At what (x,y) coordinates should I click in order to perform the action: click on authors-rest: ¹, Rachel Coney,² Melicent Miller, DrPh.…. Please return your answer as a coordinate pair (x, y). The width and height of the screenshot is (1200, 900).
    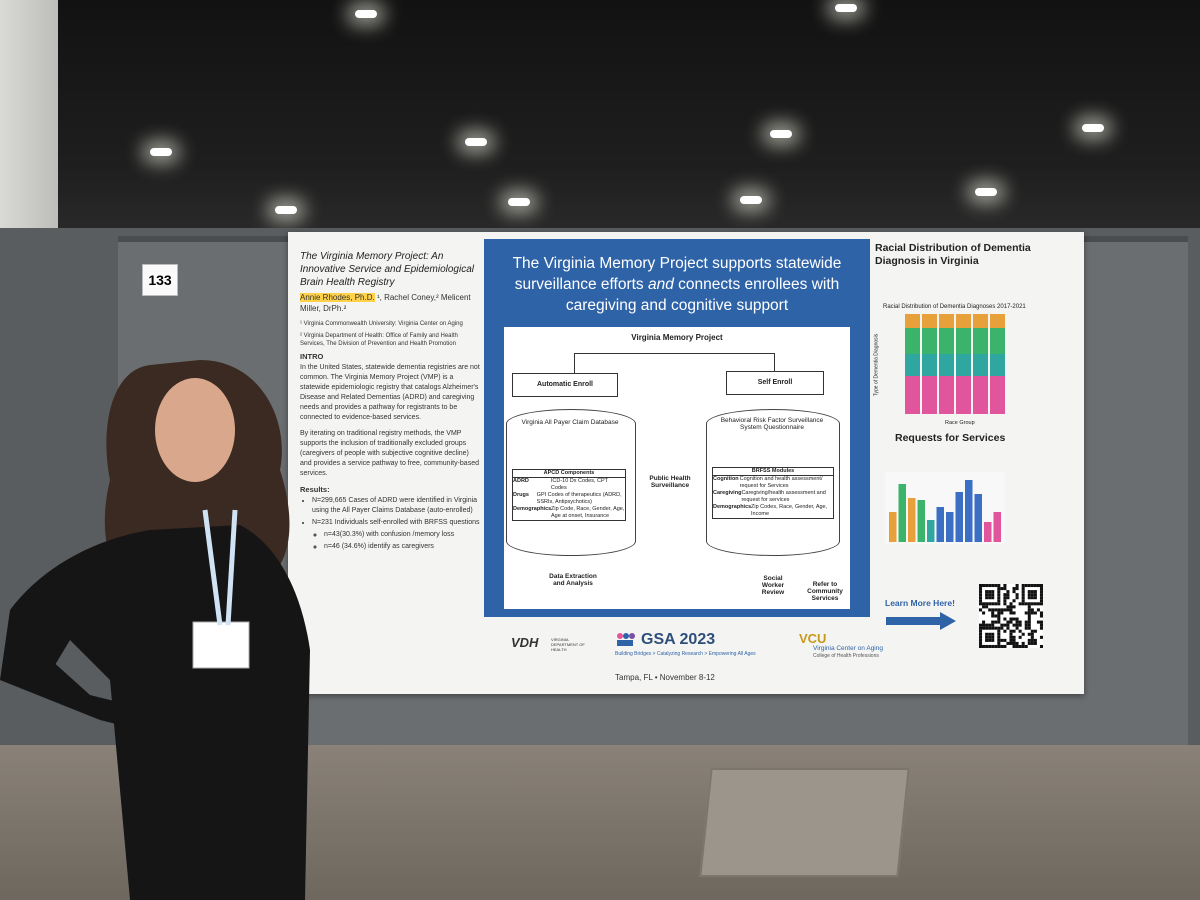
    Looking at the image, I should click on (385, 303).